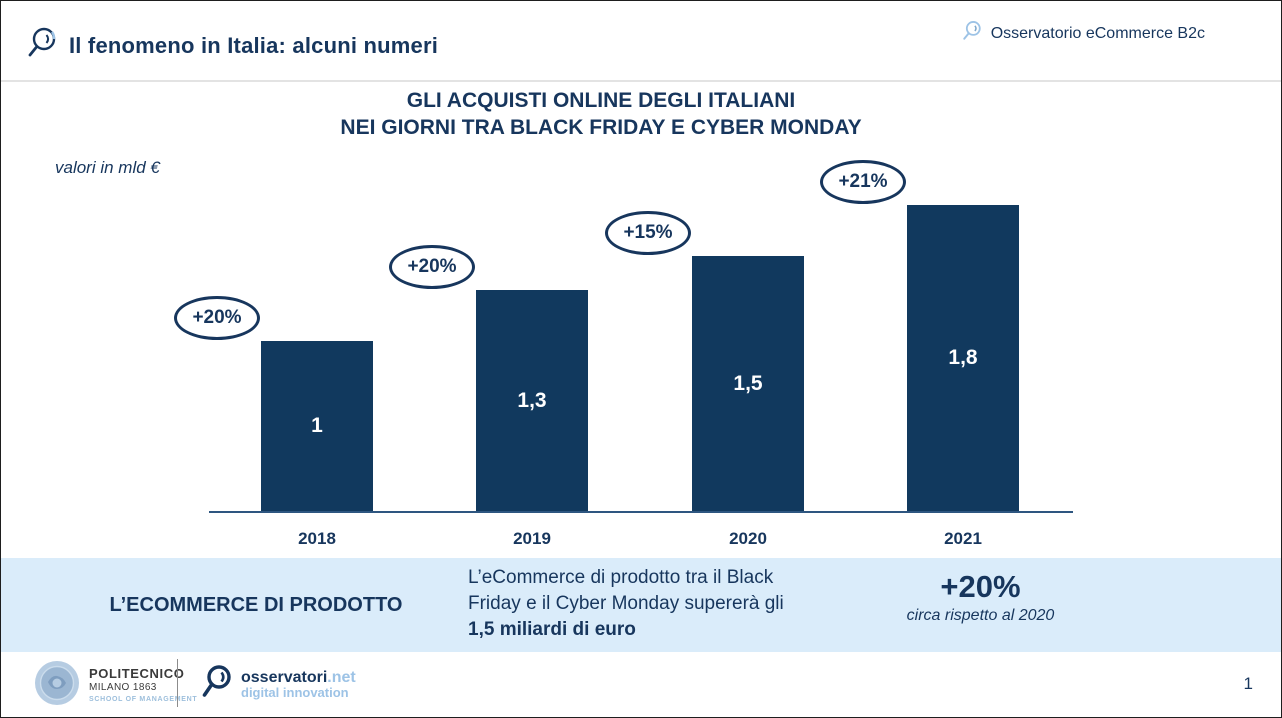  Describe the element at coordinates (137, 674) in the screenshot. I see `polimi-name: POLITECNICO` at that location.